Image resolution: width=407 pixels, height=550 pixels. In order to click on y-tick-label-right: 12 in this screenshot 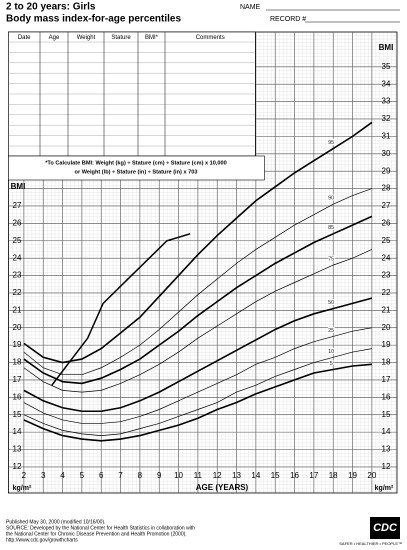, I will do `click(386, 466)`.